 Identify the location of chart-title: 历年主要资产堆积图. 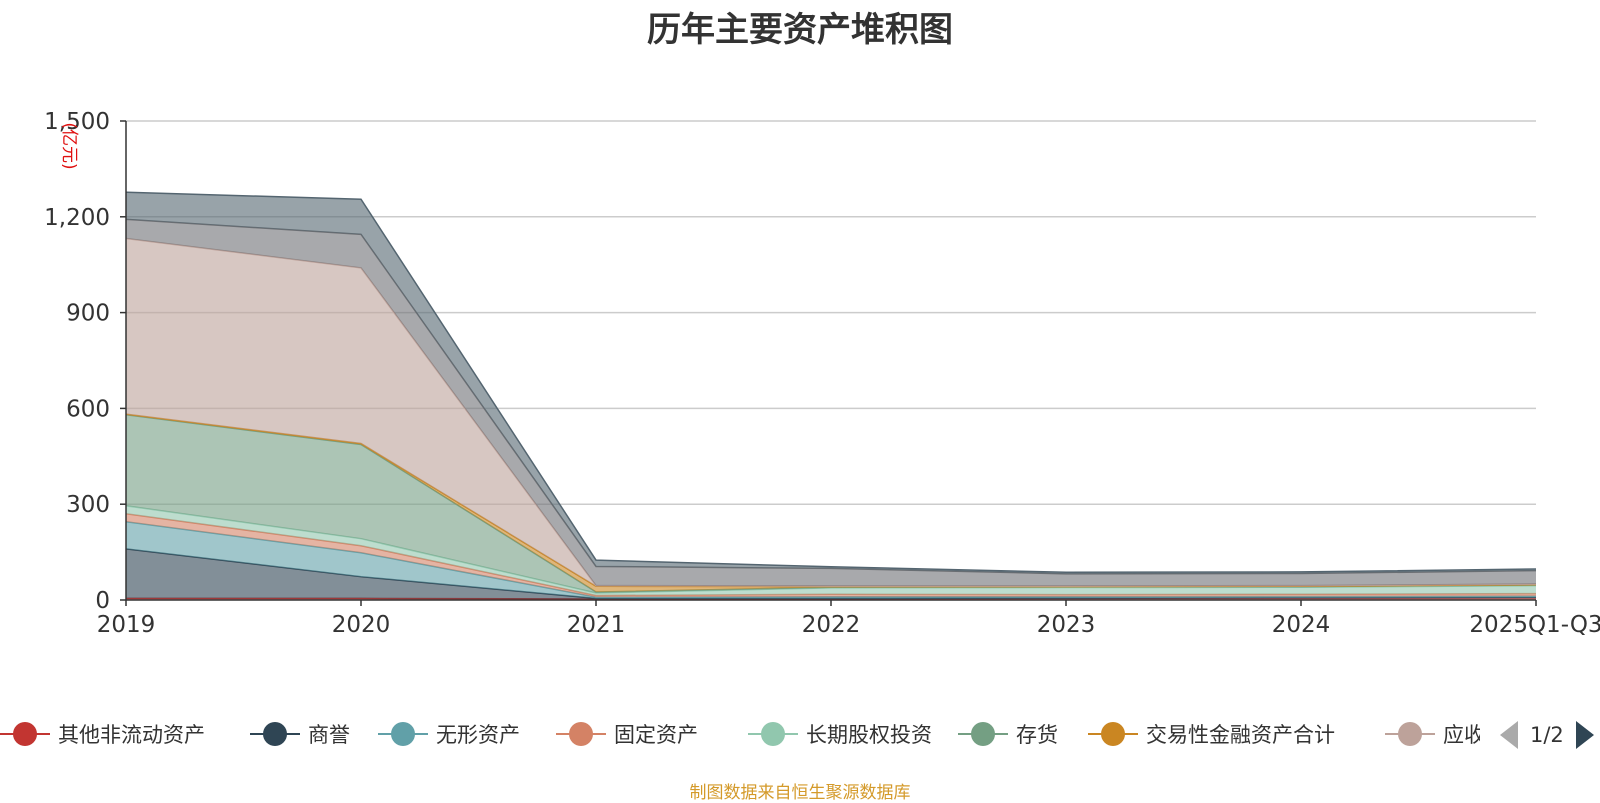
(800, 30).